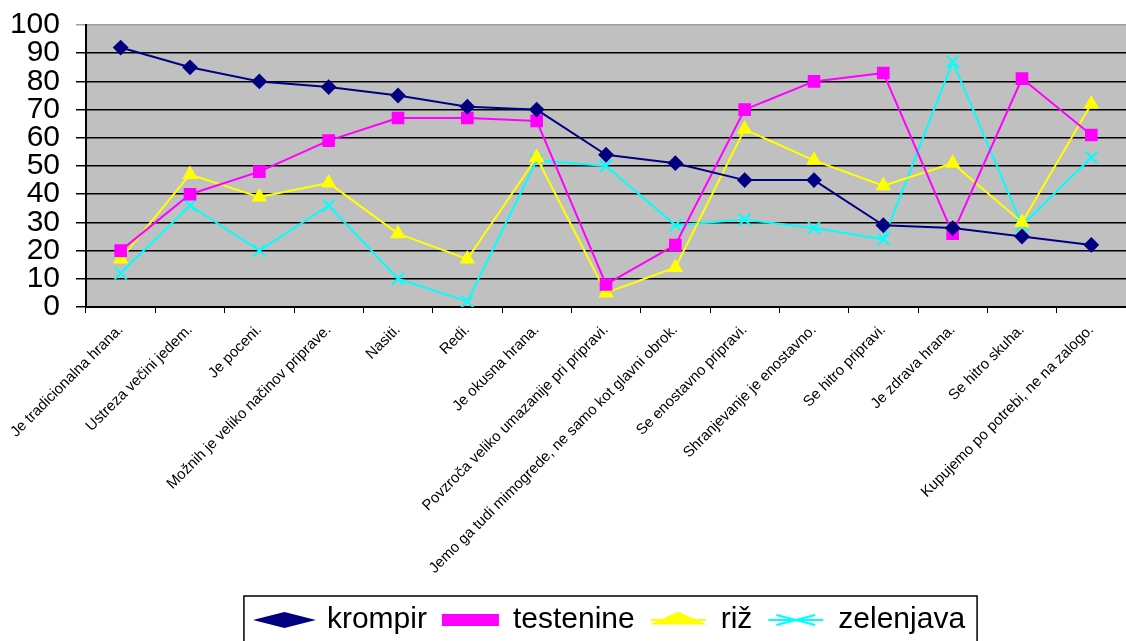  I want to click on legend-label: zelenjava, so click(902, 618).